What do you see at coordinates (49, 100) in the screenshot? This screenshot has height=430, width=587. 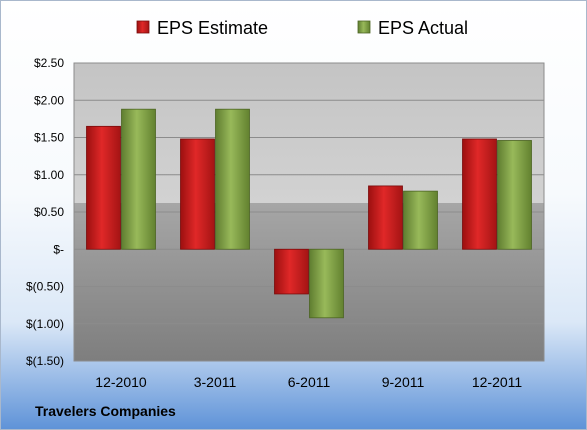 I see `y-tick-label: $2.00` at bounding box center [49, 100].